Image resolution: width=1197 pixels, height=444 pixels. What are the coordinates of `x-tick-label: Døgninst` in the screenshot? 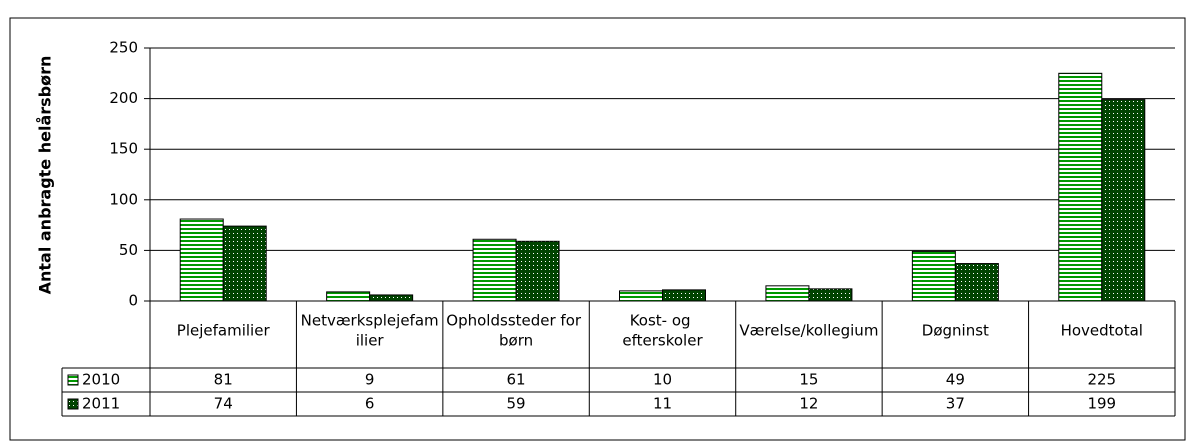 It's located at (955, 330).